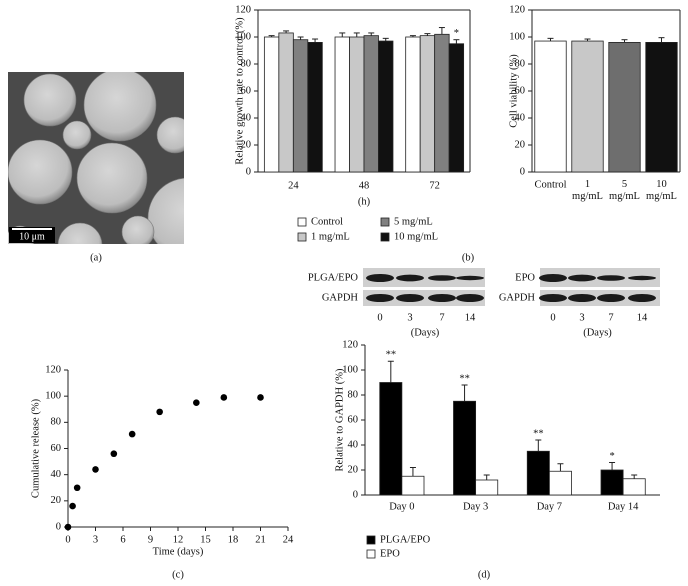 This screenshot has width=688, height=586. Describe the element at coordinates (122, 539) in the screenshot. I see `x-tick-label: 6` at that location.